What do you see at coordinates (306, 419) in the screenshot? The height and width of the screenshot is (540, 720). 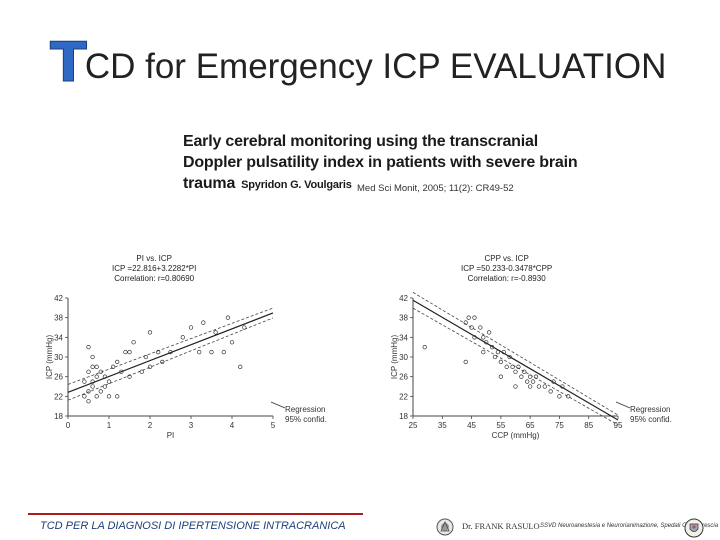 I see `chart1-legend-confid: 95% confid.` at bounding box center [306, 419].